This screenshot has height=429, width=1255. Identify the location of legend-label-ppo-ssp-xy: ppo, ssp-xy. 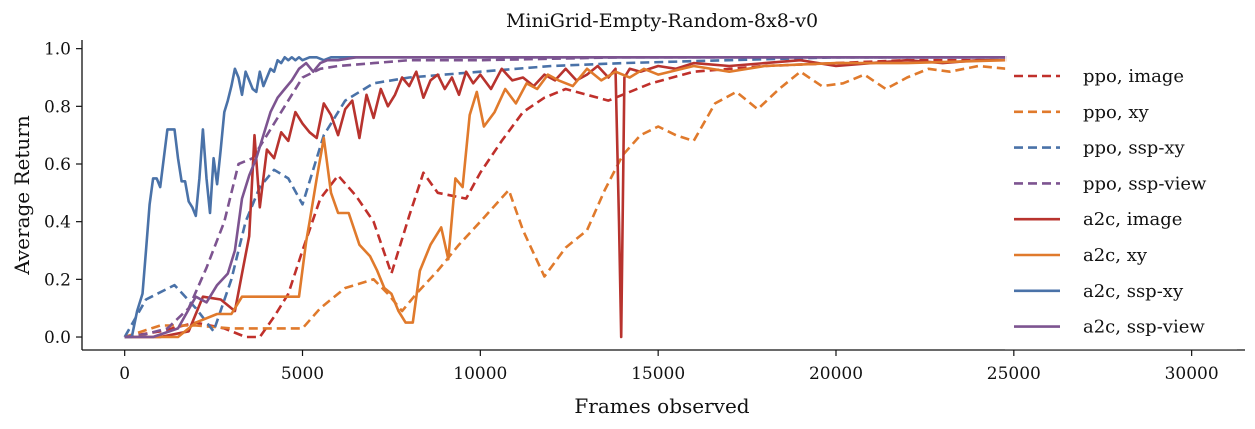
(1134, 148).